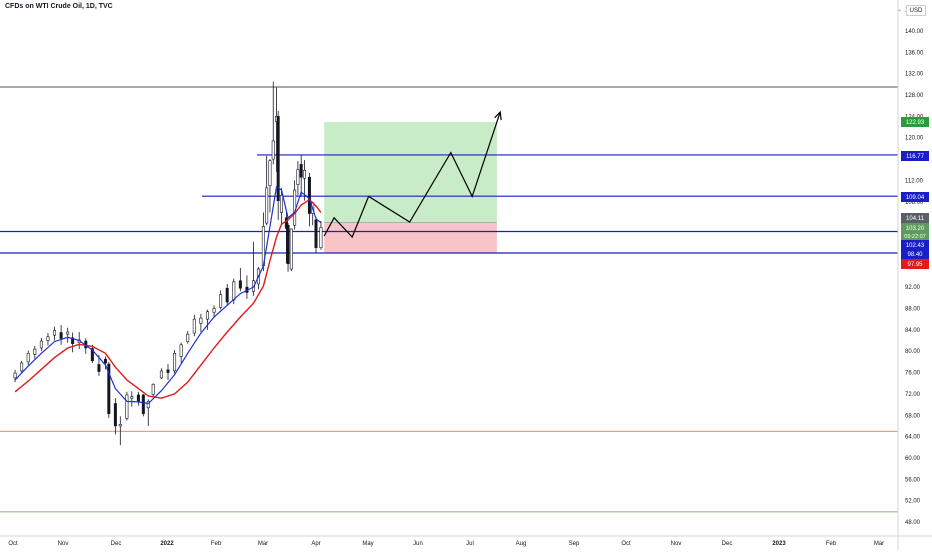 The height and width of the screenshot is (555, 932). Describe the element at coordinates (263, 544) in the screenshot. I see `x-tick-label-5: Mar` at that location.